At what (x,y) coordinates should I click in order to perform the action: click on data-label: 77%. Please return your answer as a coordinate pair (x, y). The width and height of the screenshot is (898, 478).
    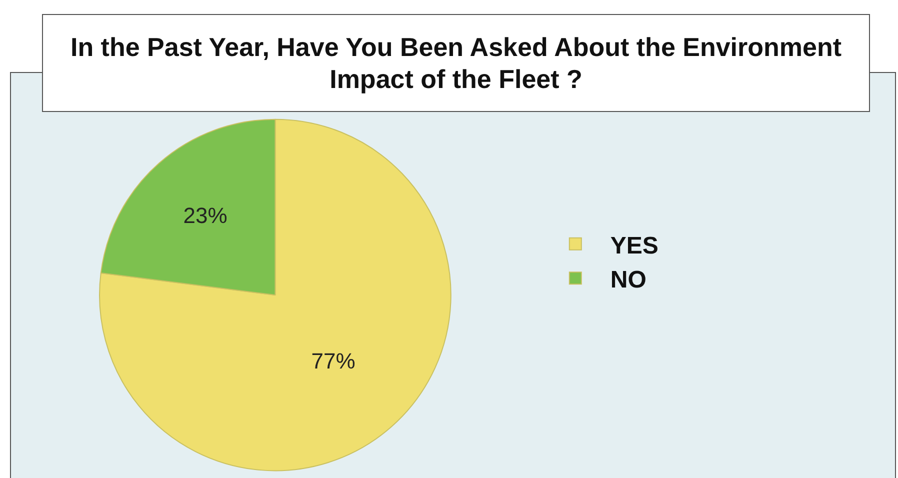
    Looking at the image, I should click on (333, 361).